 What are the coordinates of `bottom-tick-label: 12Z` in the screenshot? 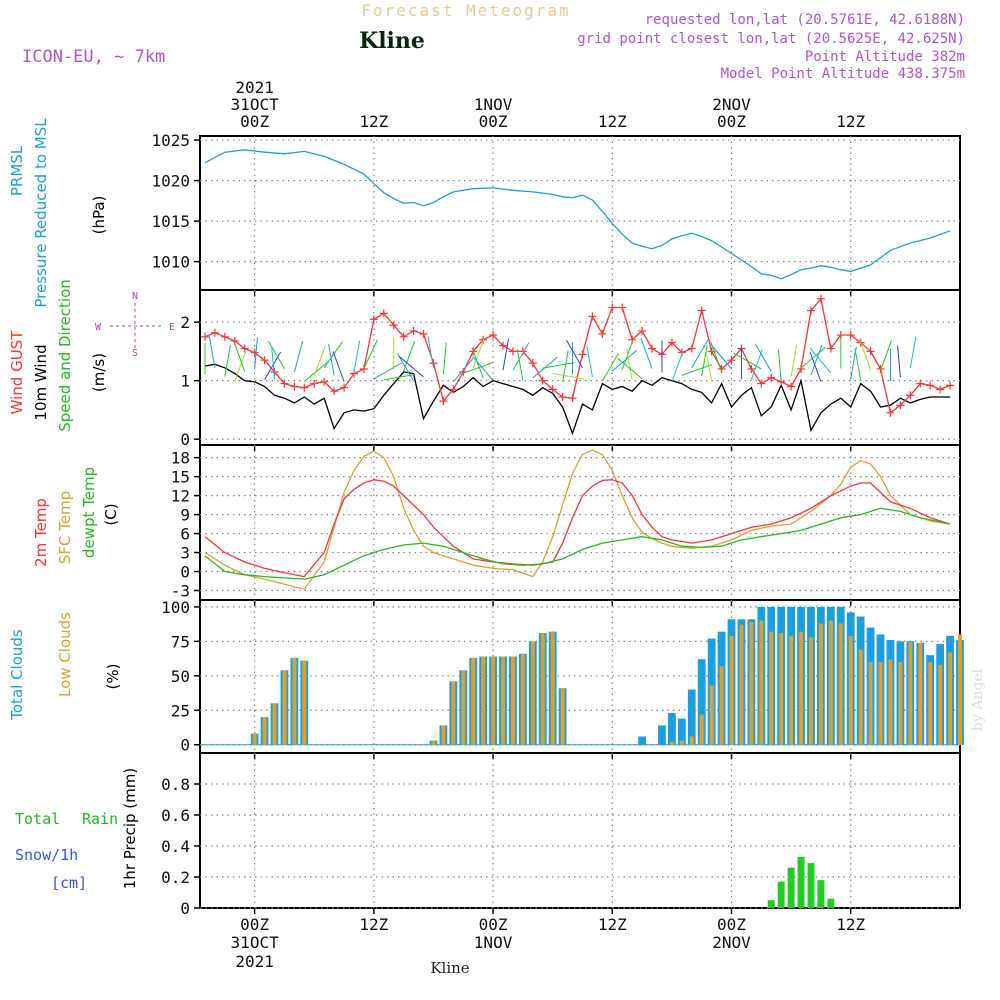 It's located at (850, 924).